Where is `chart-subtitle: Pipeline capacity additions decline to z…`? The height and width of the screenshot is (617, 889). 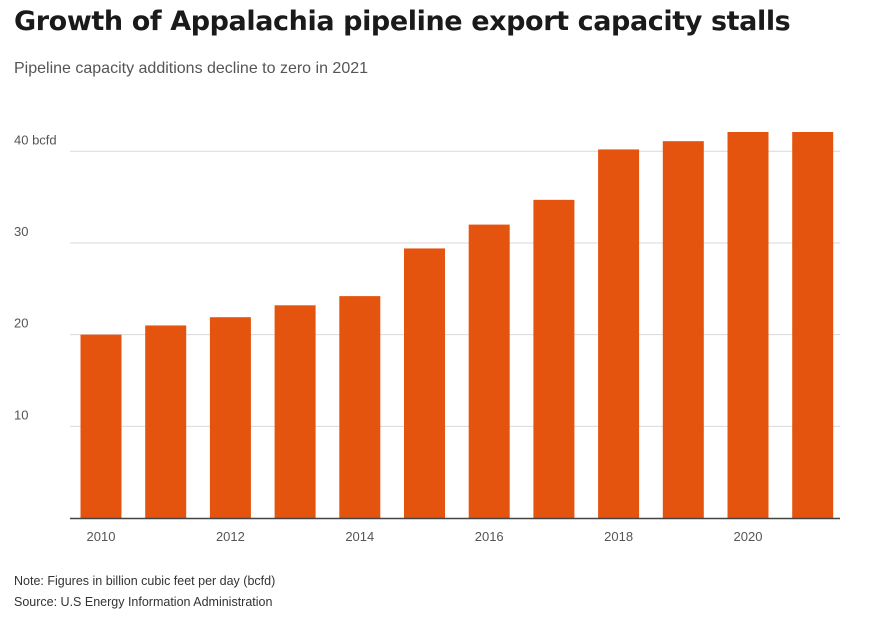
chart-subtitle: Pipeline capacity additions decline to z… is located at coordinates (191, 68).